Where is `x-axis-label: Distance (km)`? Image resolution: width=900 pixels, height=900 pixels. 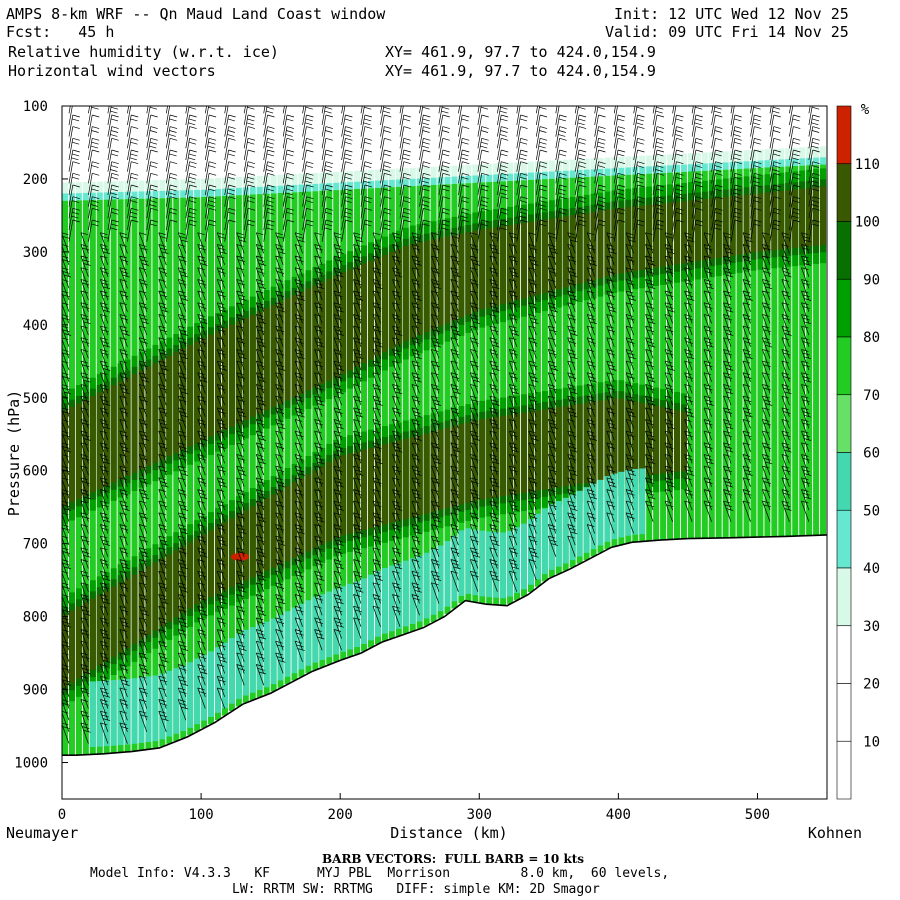 x-axis-label: Distance (km) is located at coordinates (448, 833).